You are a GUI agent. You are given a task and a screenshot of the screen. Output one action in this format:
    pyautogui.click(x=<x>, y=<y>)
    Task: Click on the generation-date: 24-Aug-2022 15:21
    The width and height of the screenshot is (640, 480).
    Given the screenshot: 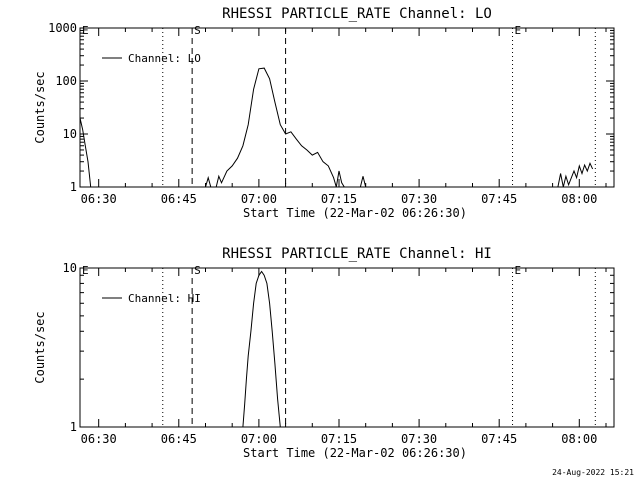 What is the action you would take?
    pyautogui.click(x=593, y=472)
    